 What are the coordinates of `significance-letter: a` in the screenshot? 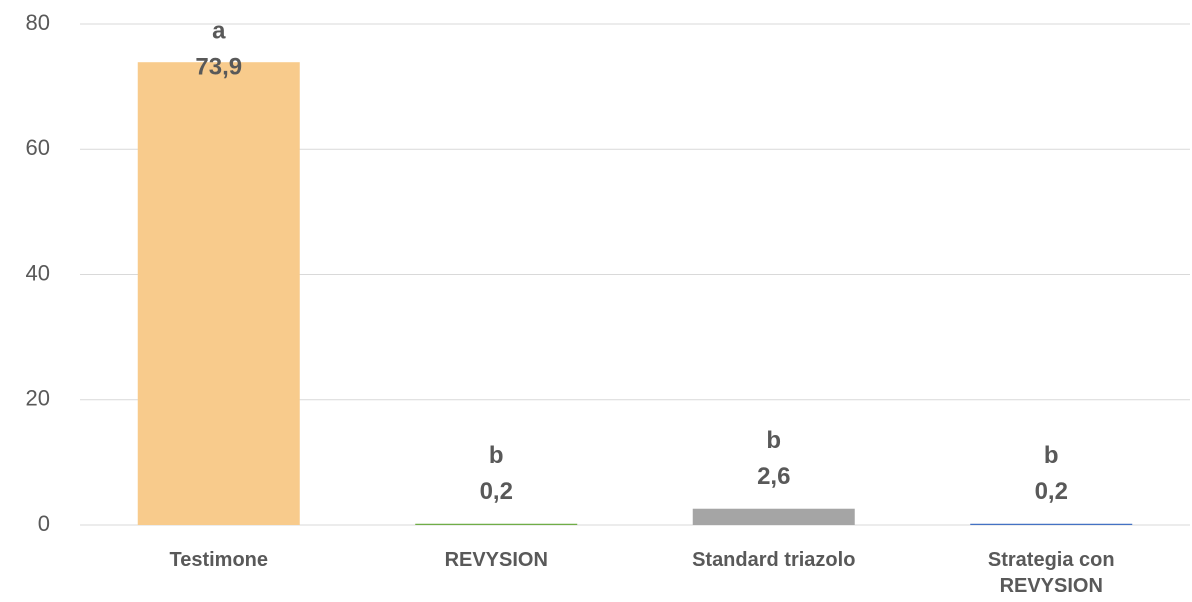 It's located at (219, 30).